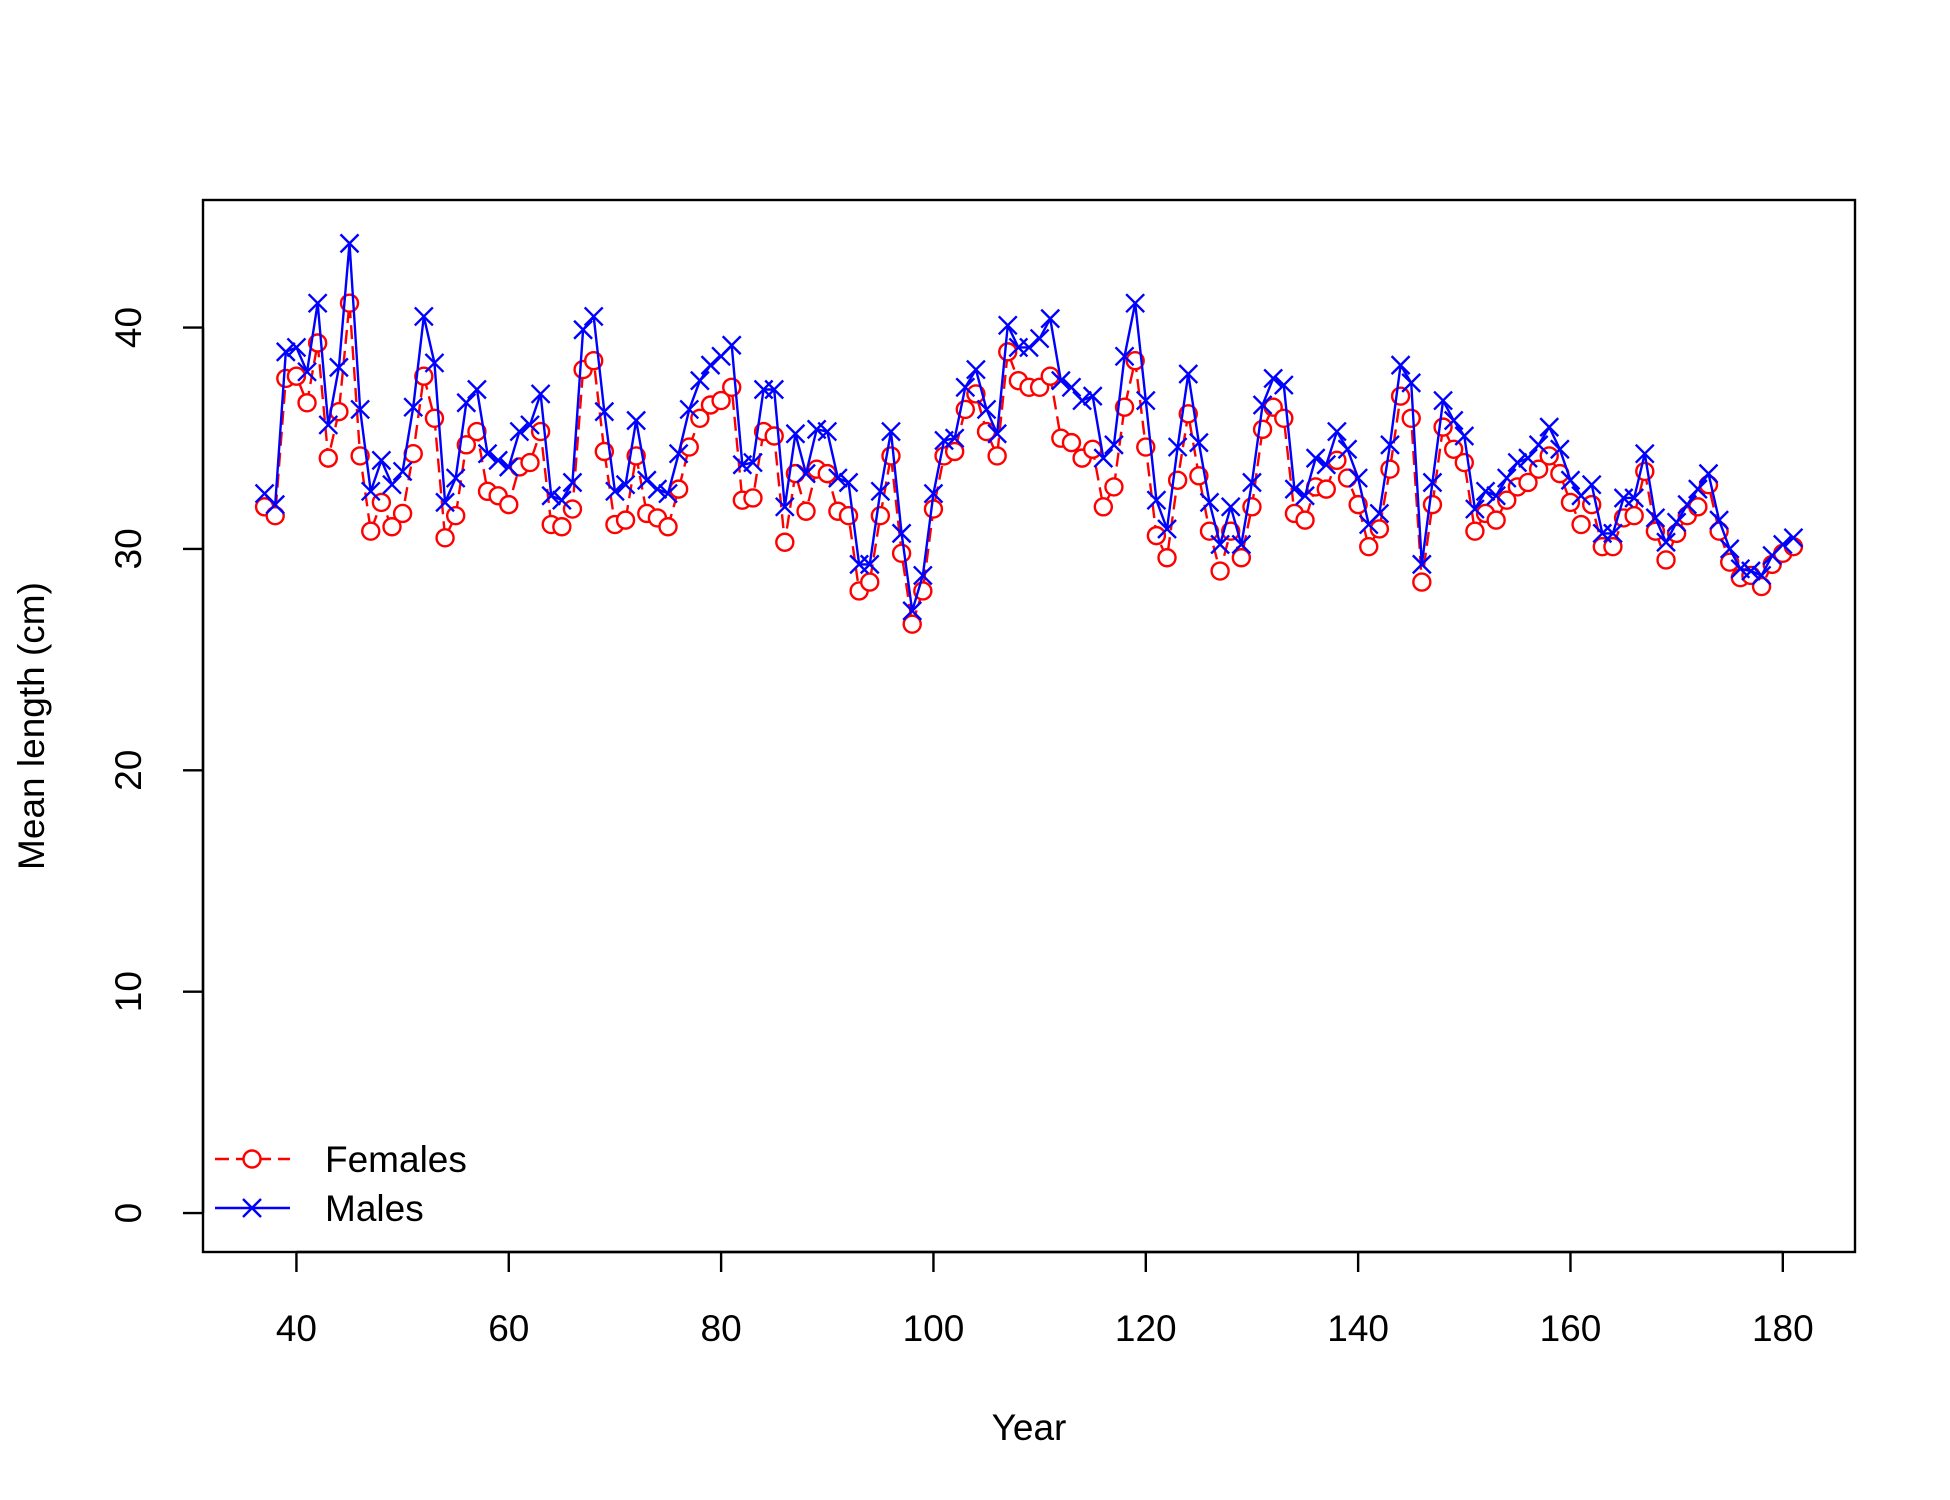 This screenshot has height=1500, width=1950. What do you see at coordinates (128, 548) in the screenshot?
I see `y-tick-label: 30` at bounding box center [128, 548].